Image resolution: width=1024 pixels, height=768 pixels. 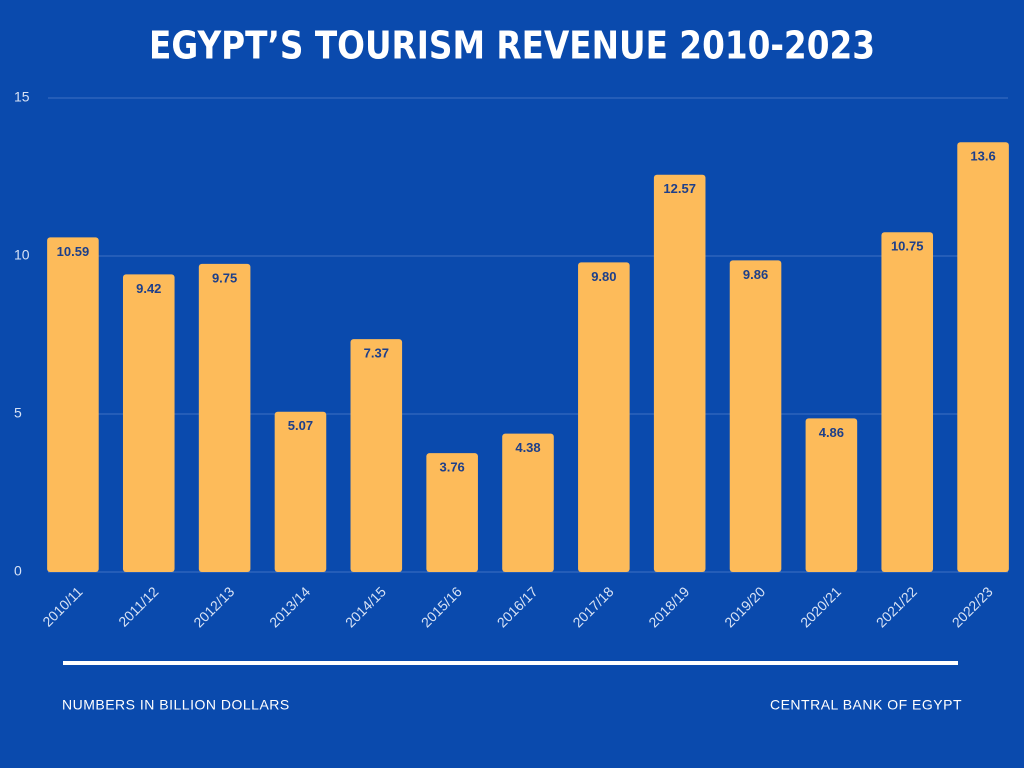 I want to click on value-label: 12.57, so click(x=679, y=188).